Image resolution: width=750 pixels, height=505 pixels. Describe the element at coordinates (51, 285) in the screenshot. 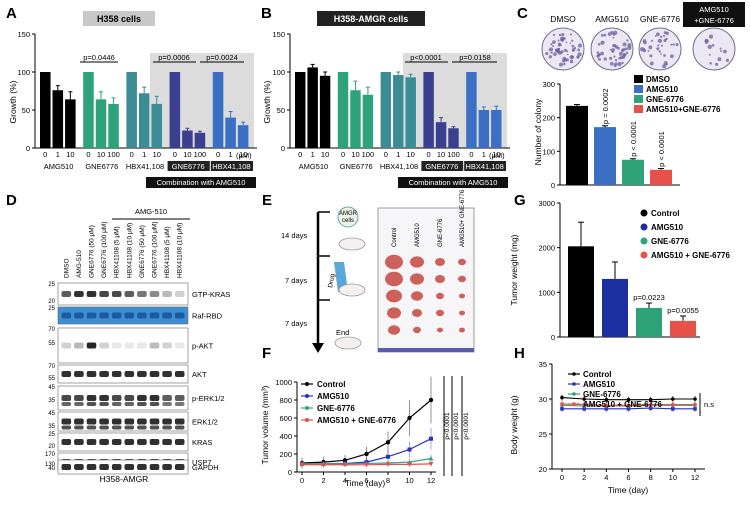

I see `panel-d-marker: 25` at that location.